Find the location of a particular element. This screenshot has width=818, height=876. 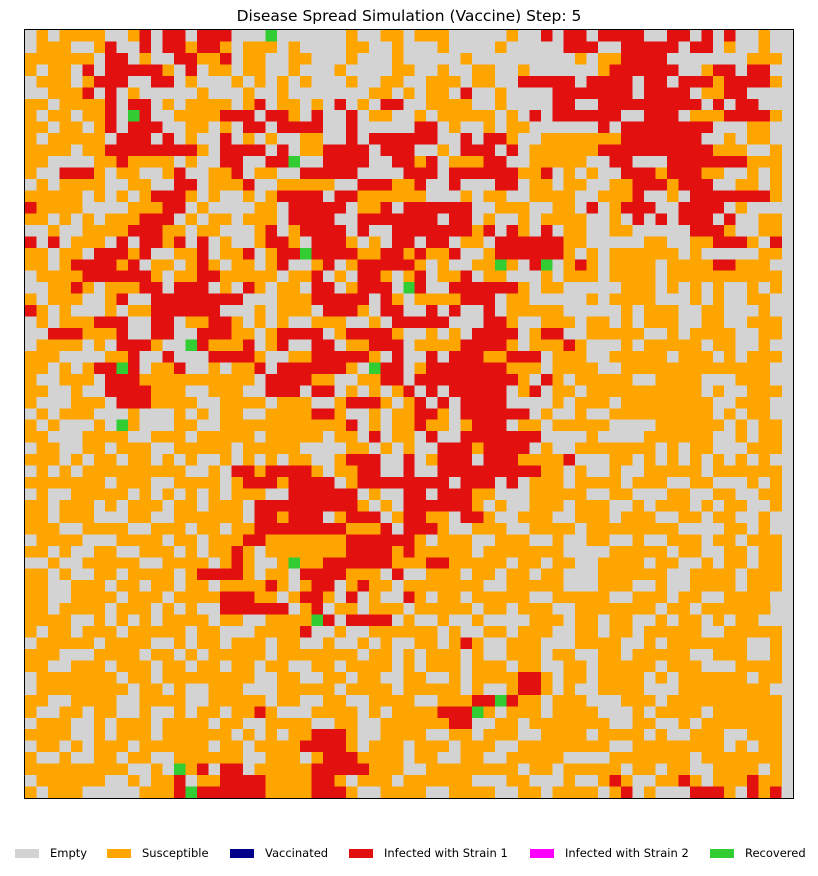

cell-recovered is located at coordinates (409, 288).